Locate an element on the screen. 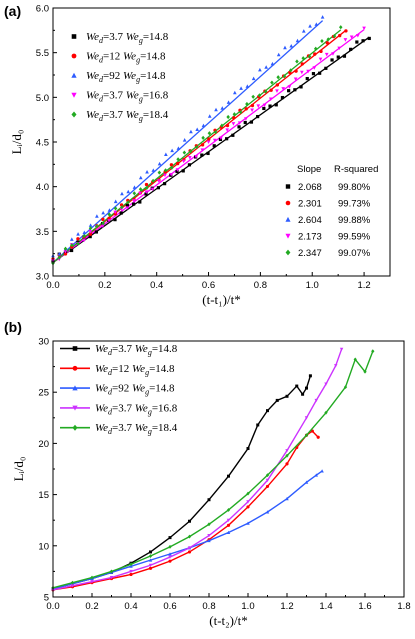  a-table-r2-4: 99.07% is located at coordinates (354, 253).